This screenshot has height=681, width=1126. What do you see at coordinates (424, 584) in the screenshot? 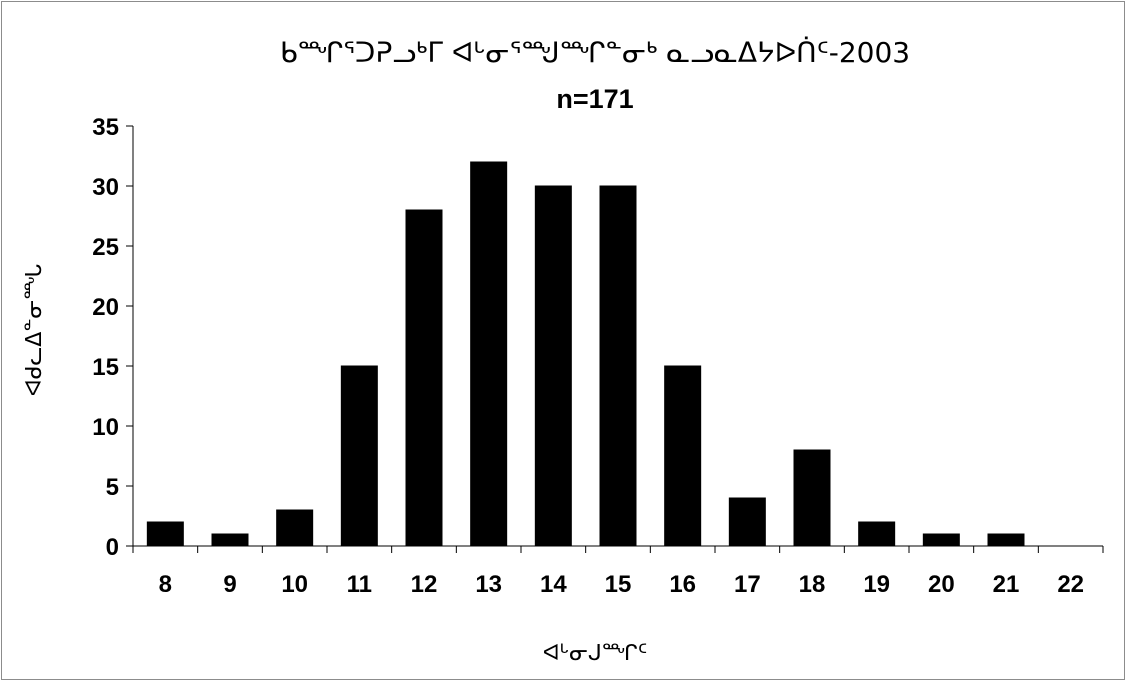
I see `x-tick-label: 12` at bounding box center [424, 584].